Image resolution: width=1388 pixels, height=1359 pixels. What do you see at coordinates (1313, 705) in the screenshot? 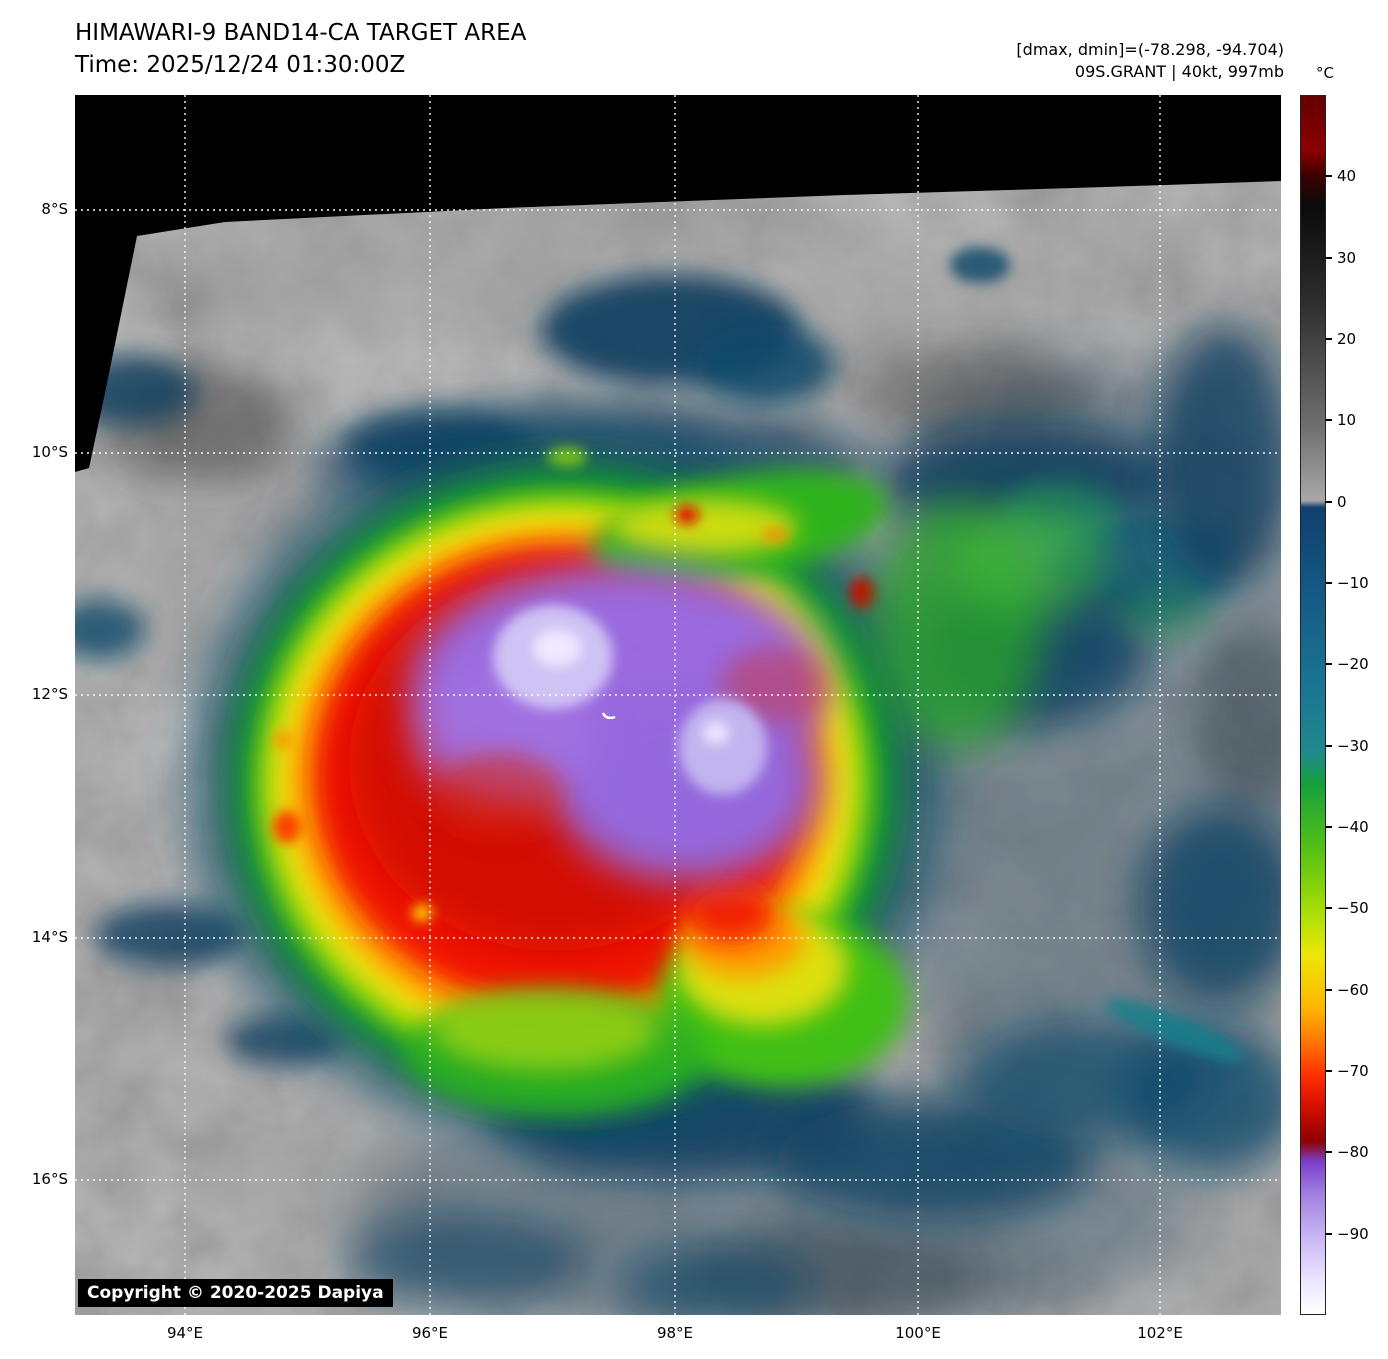
I see `colorbar` at bounding box center [1313, 705].